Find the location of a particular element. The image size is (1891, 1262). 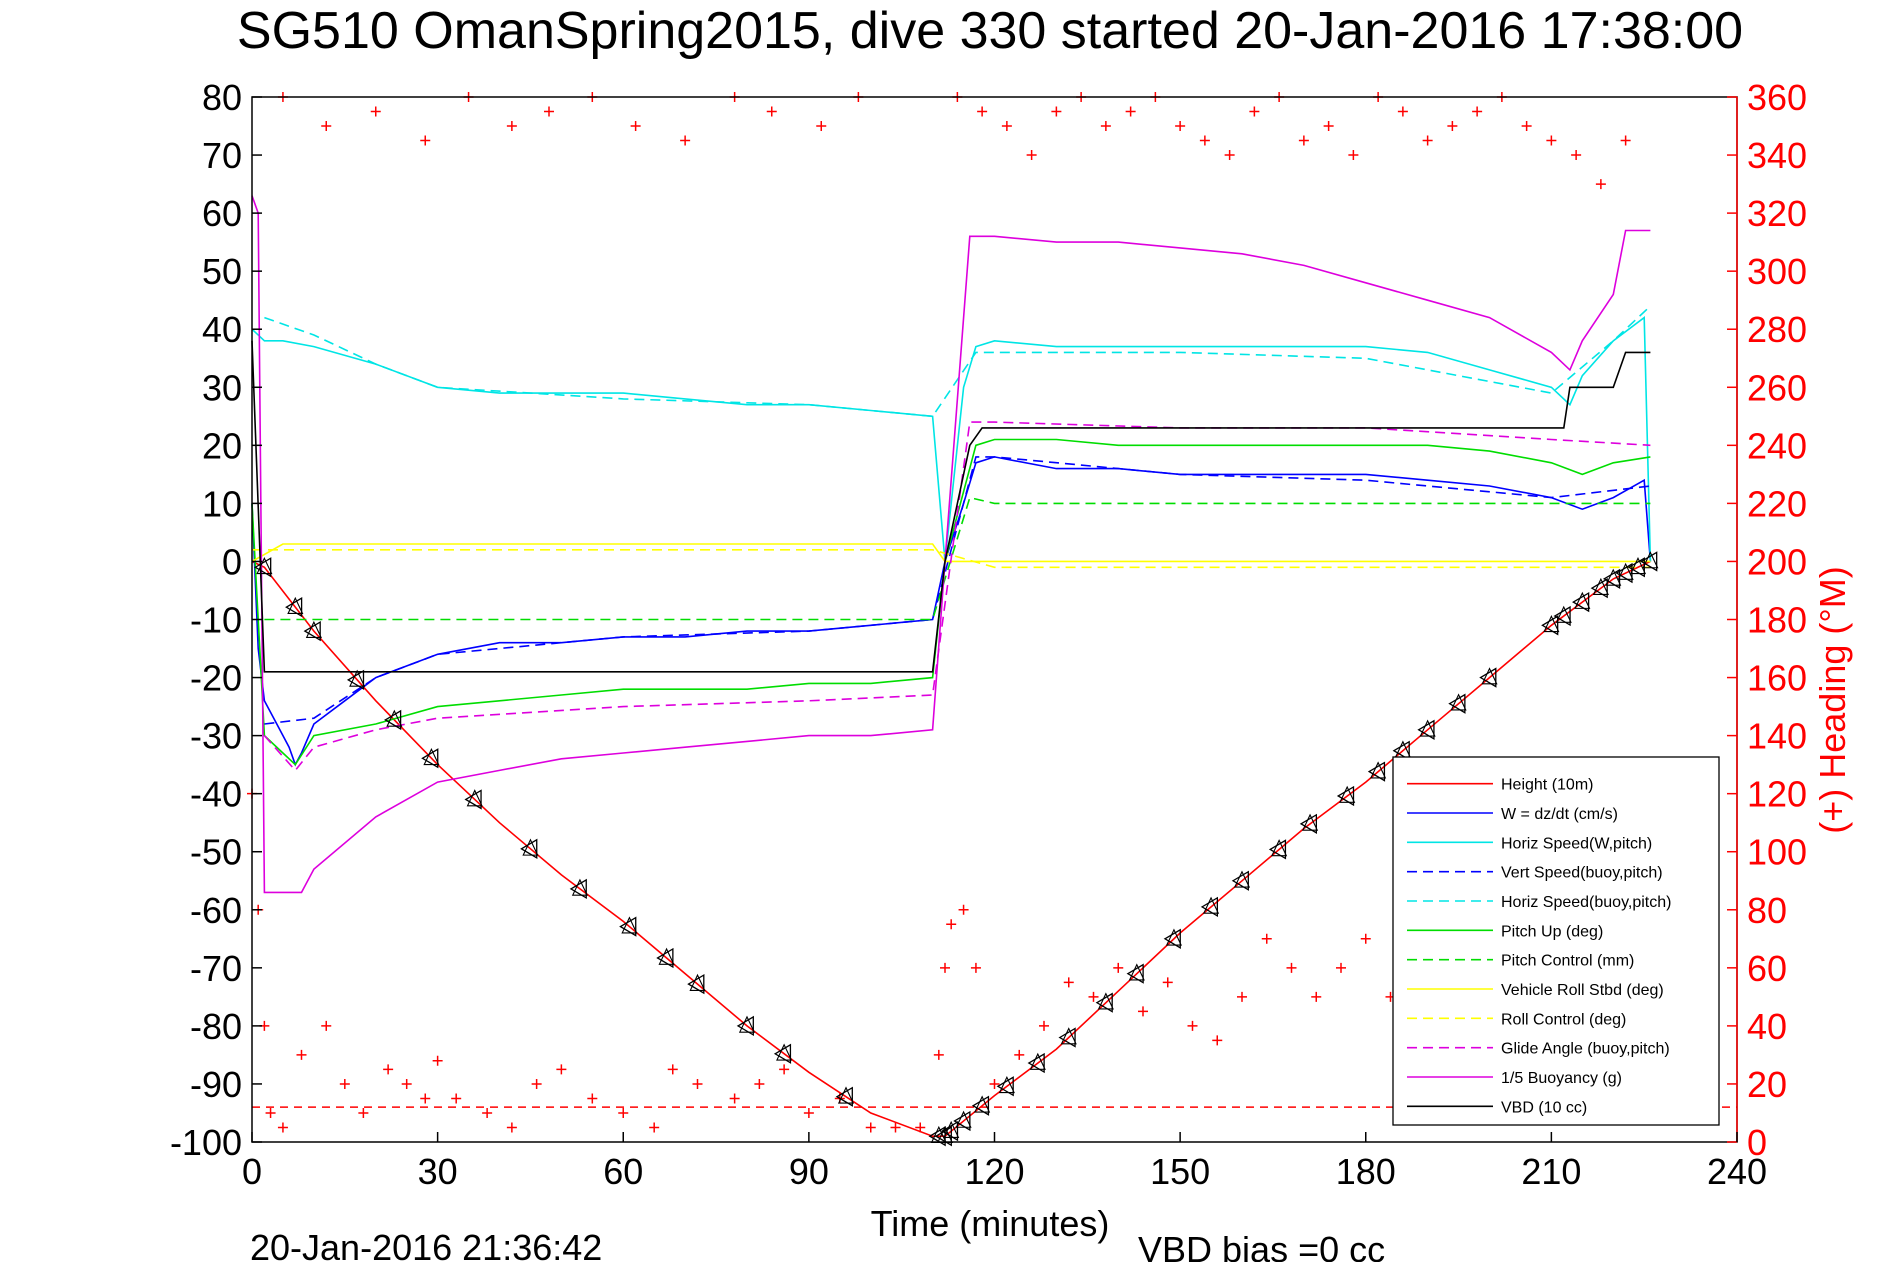

y-tick-label: 20 is located at coordinates (222, 445).